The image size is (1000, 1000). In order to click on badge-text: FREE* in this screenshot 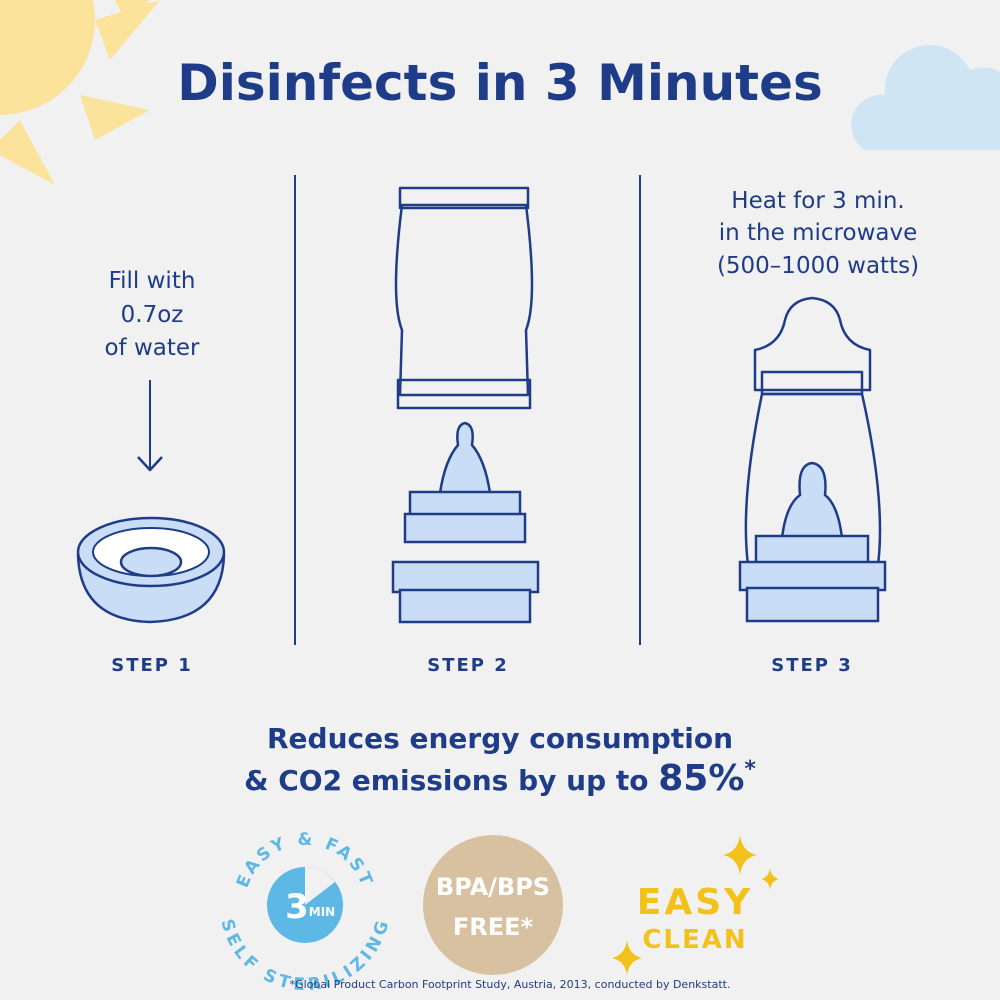, I will do `click(493, 927)`.